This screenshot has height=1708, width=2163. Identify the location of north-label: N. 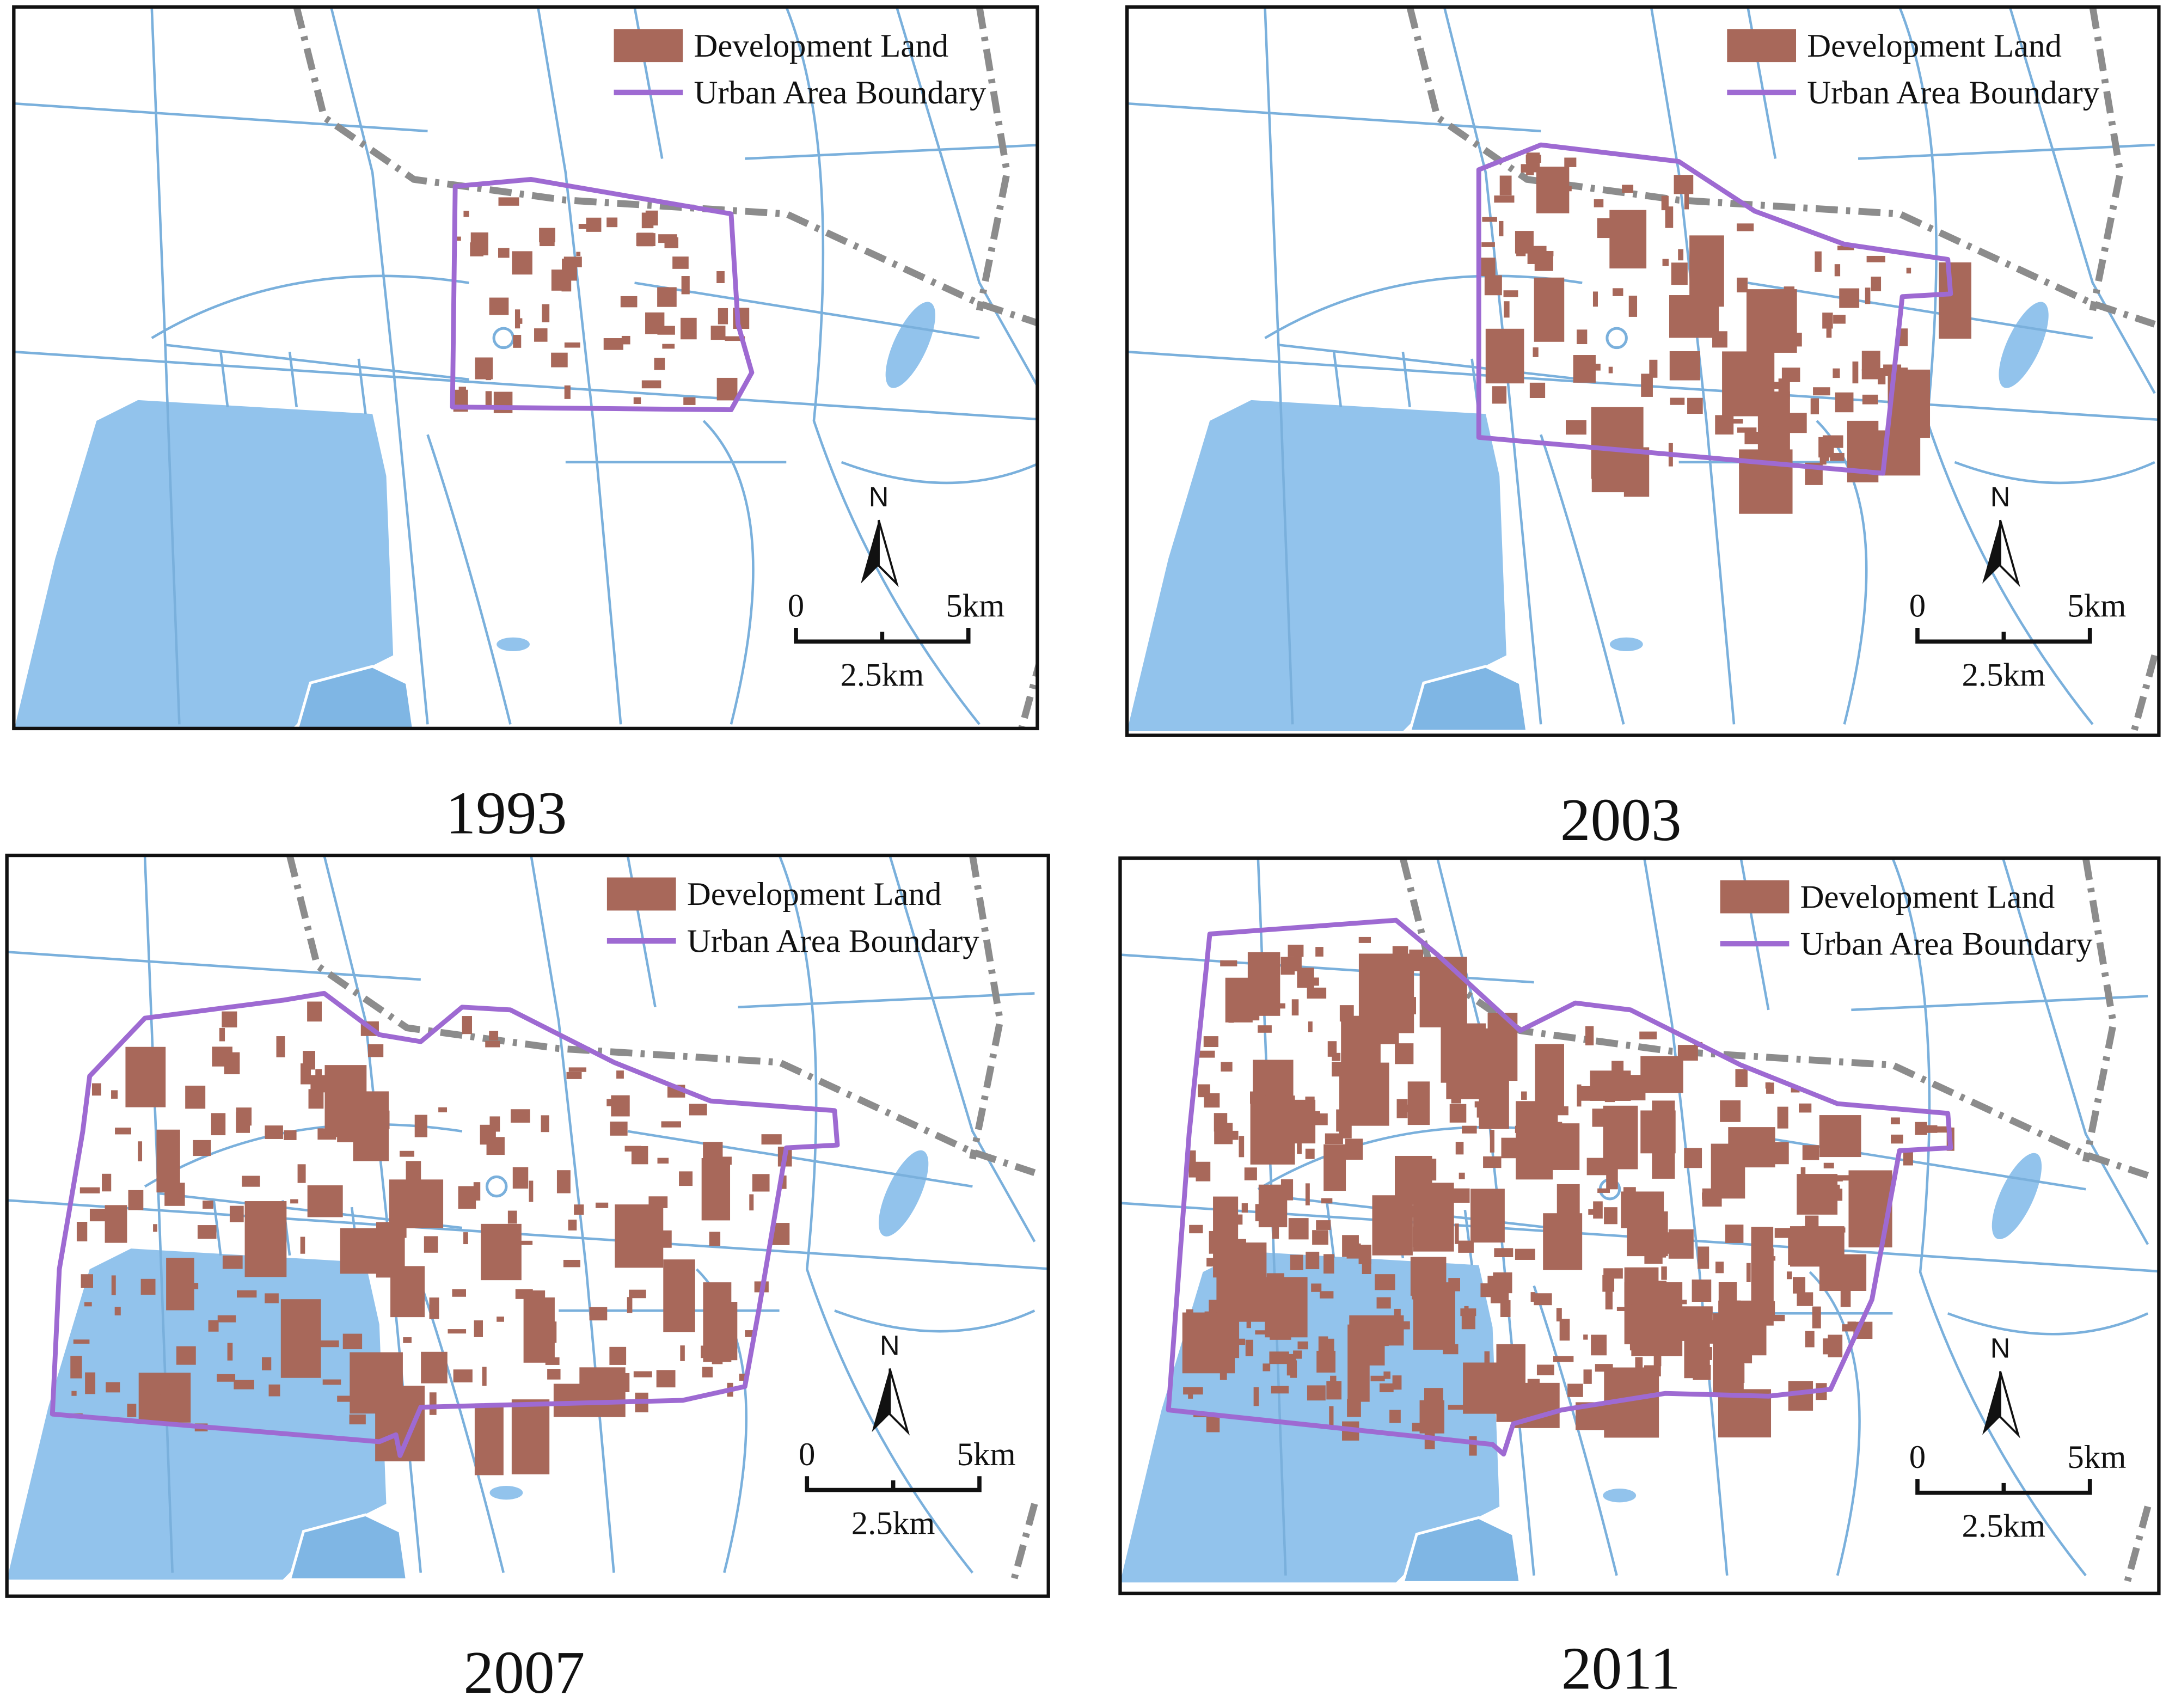
(2000, 496).